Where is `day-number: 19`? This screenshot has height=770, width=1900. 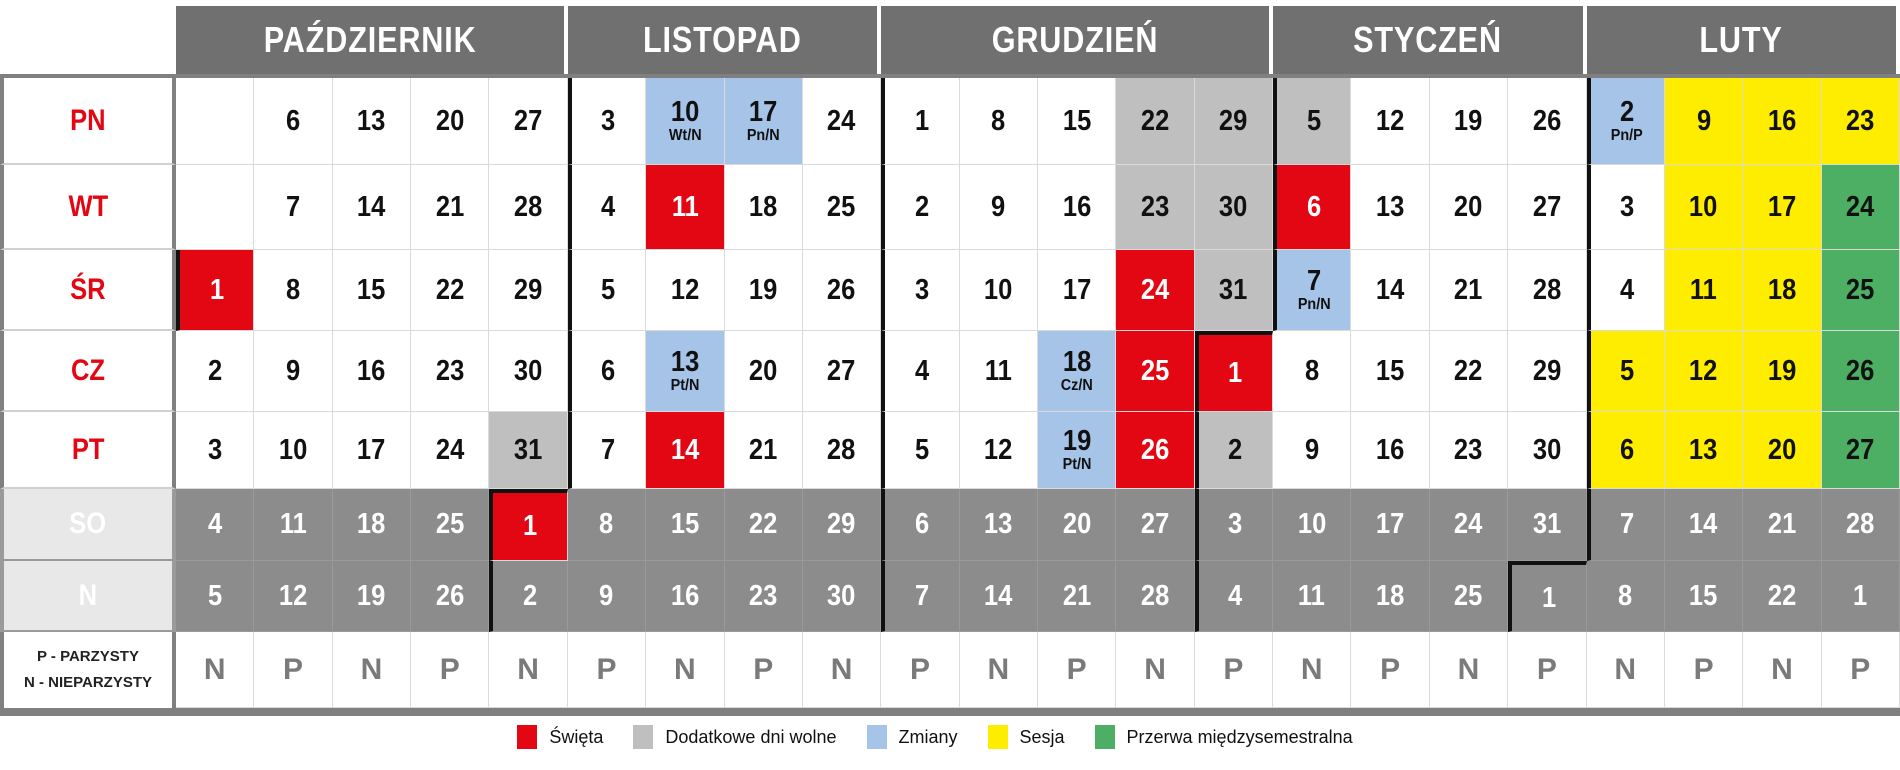 day-number: 19 is located at coordinates (763, 289).